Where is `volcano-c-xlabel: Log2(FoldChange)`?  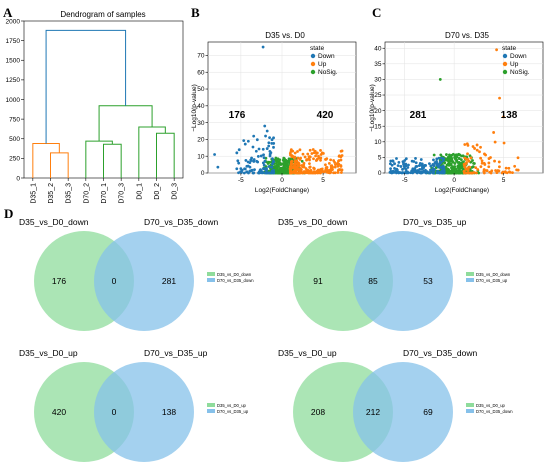 volcano-c-xlabel: Log2(FoldChange) is located at coordinates (462, 190).